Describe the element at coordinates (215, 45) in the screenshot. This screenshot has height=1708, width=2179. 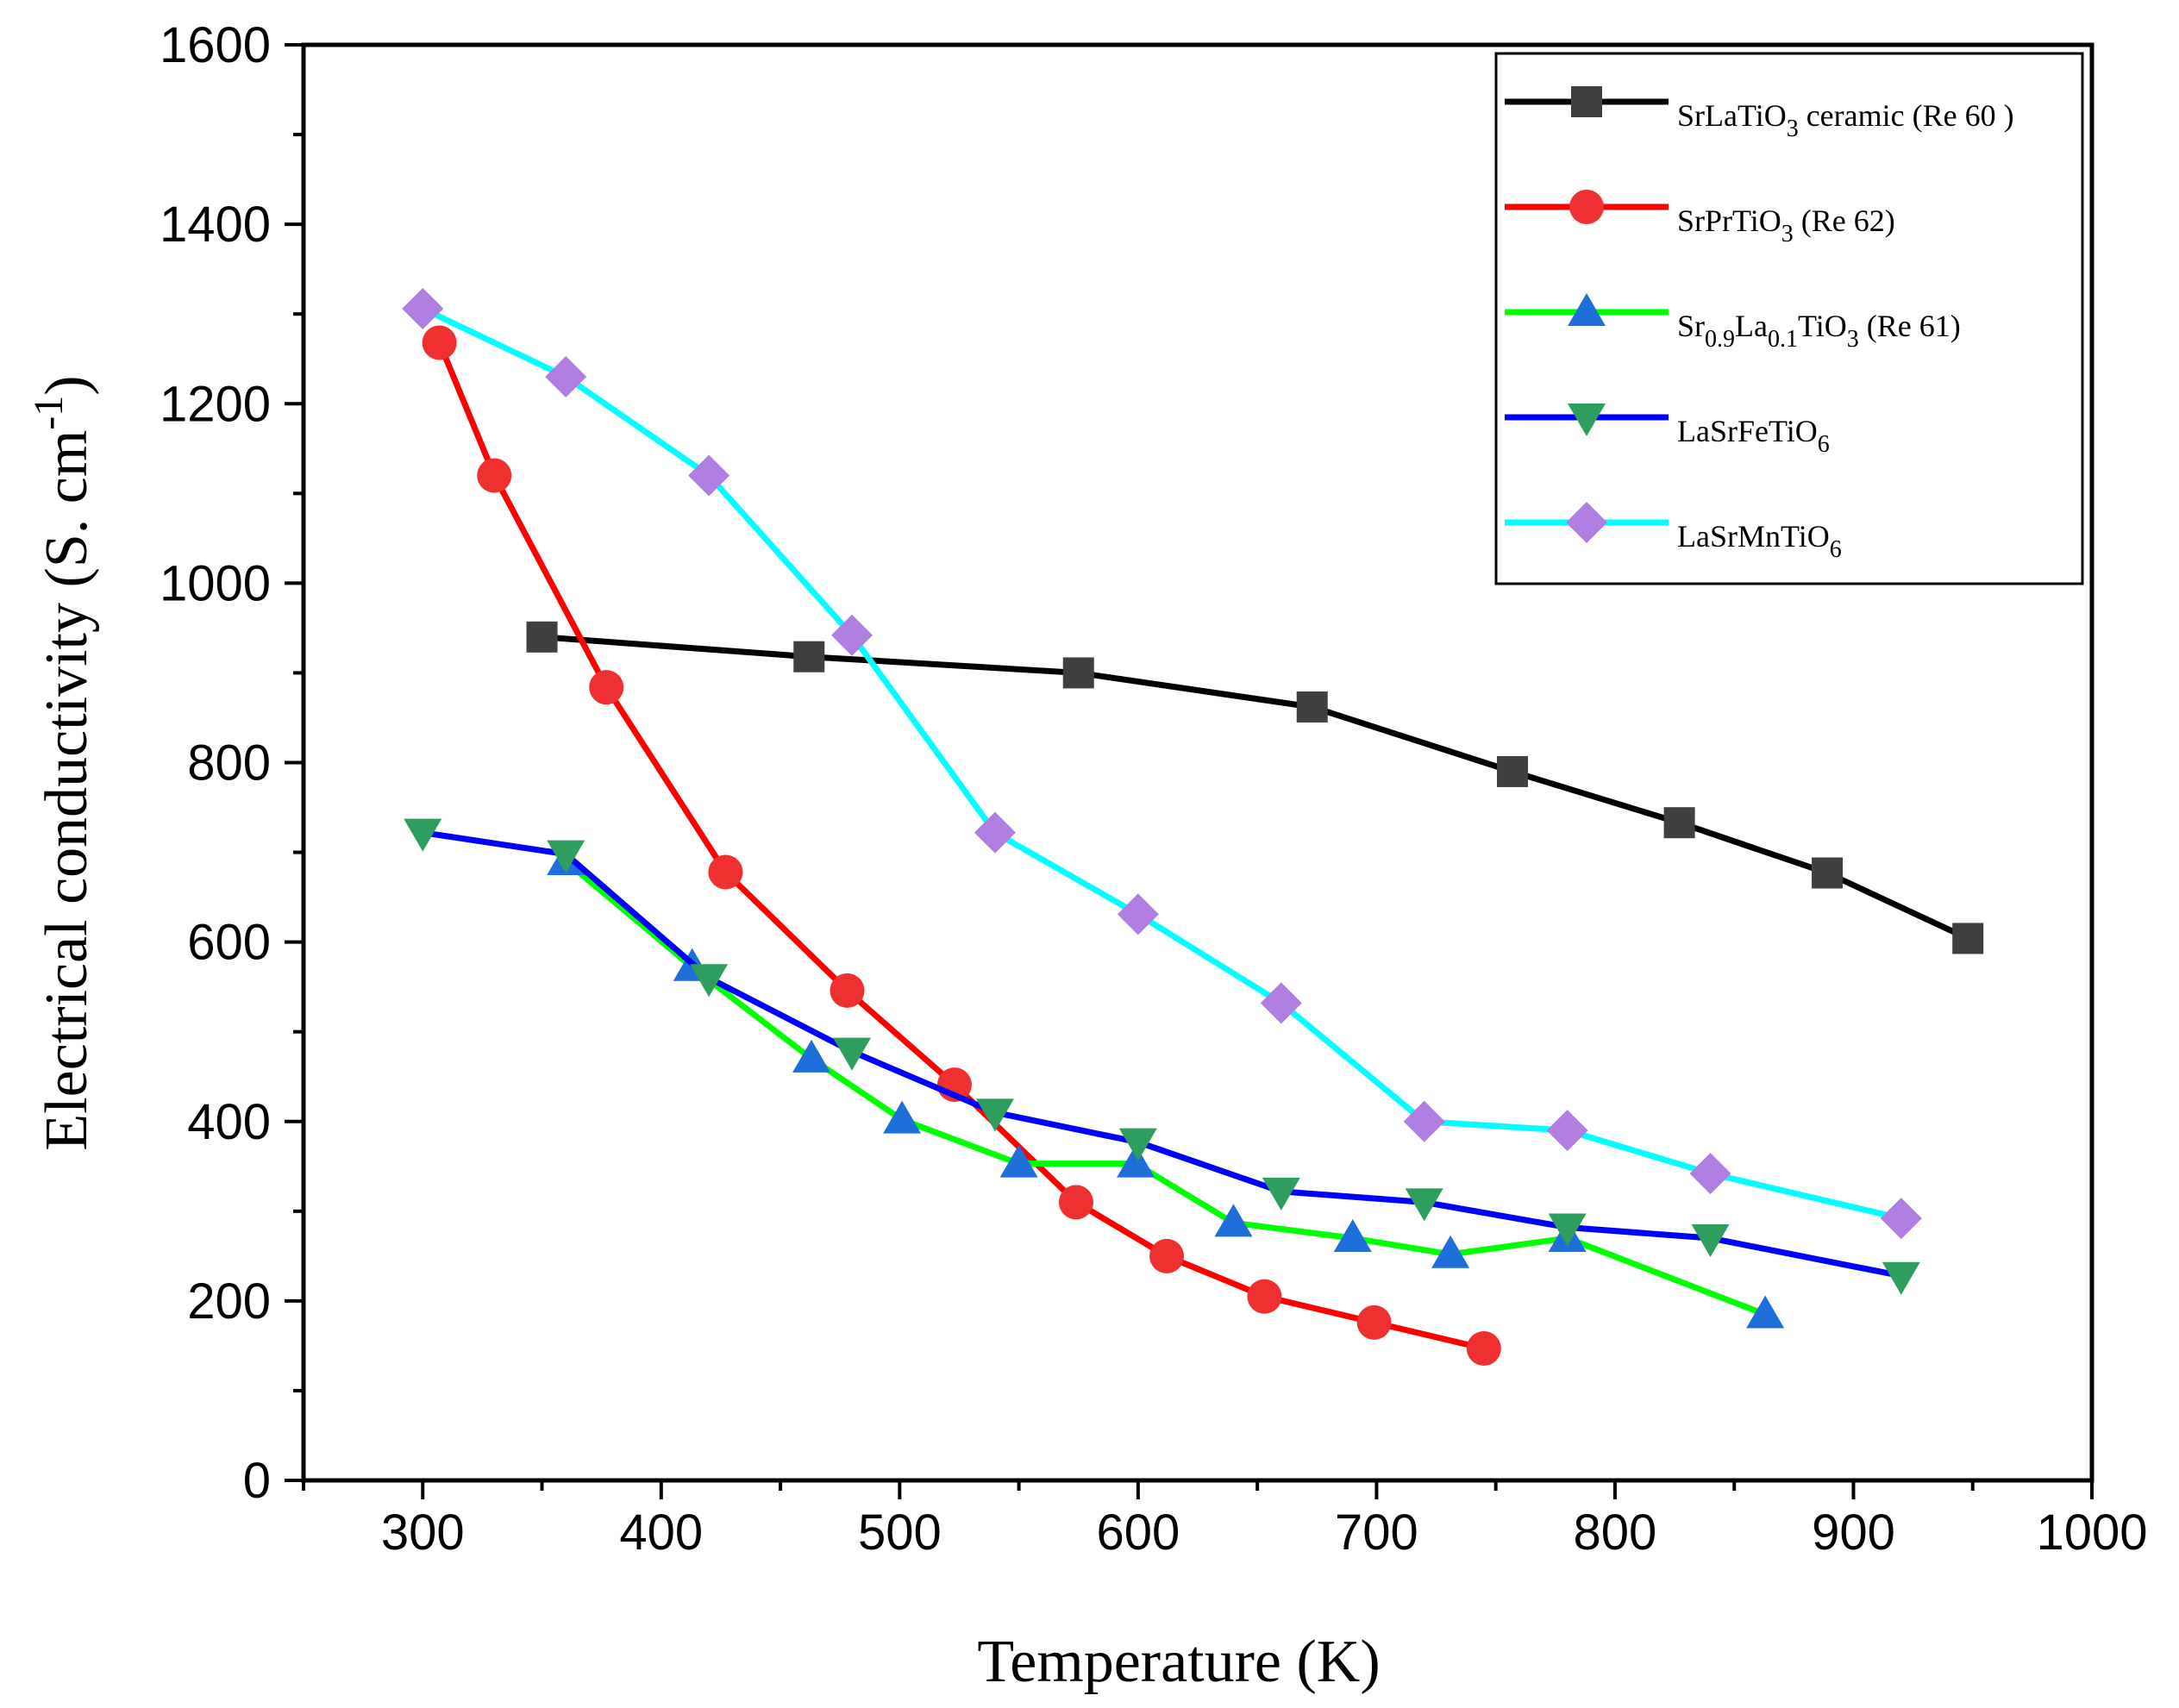
I see `y-tick-label: 1600` at that location.